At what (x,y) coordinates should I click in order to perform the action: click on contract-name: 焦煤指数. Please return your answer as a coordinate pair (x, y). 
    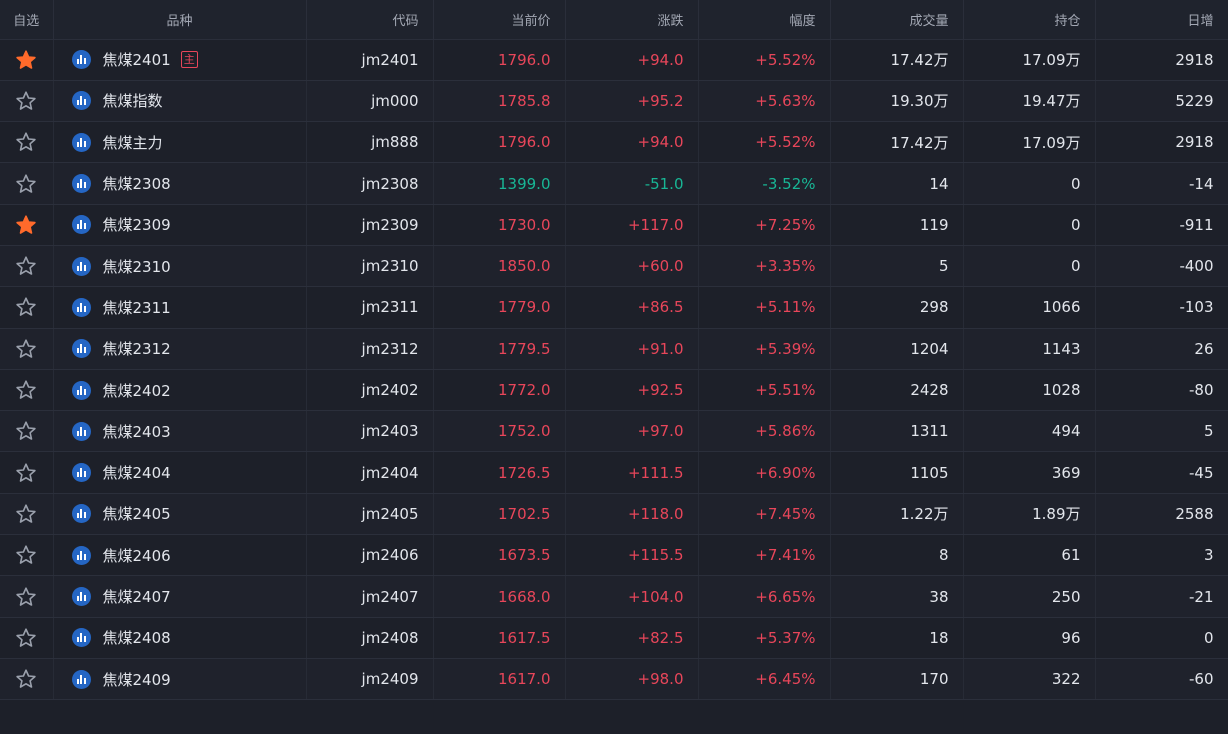
    Looking at the image, I should click on (132, 101).